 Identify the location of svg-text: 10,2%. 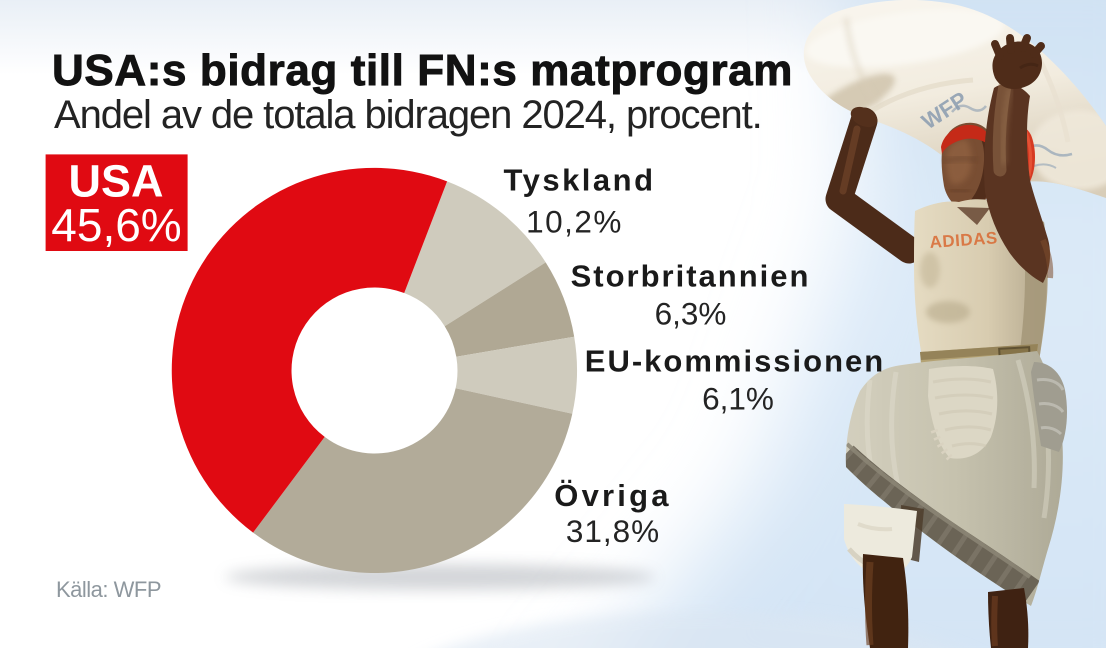
(574, 222).